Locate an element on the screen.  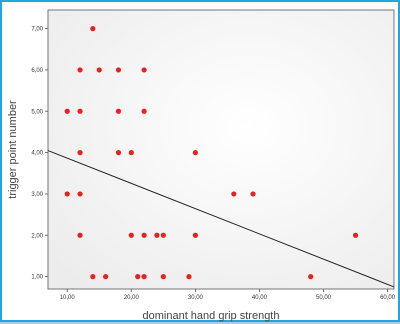
y-tick-label: 5,00 is located at coordinates (37, 112).